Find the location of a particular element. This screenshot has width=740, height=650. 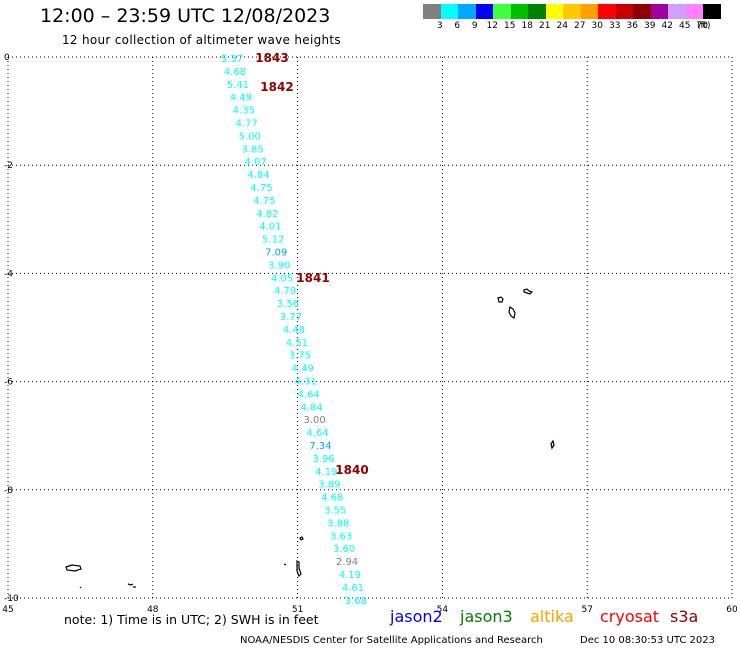

y-tick-label: 0 is located at coordinates (7, 58).